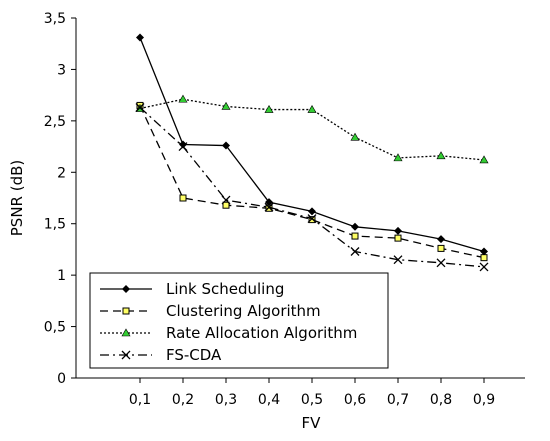 The image size is (550, 441). I want to click on legend-entry: Rate Allocation Algorithm, so click(228, 333).